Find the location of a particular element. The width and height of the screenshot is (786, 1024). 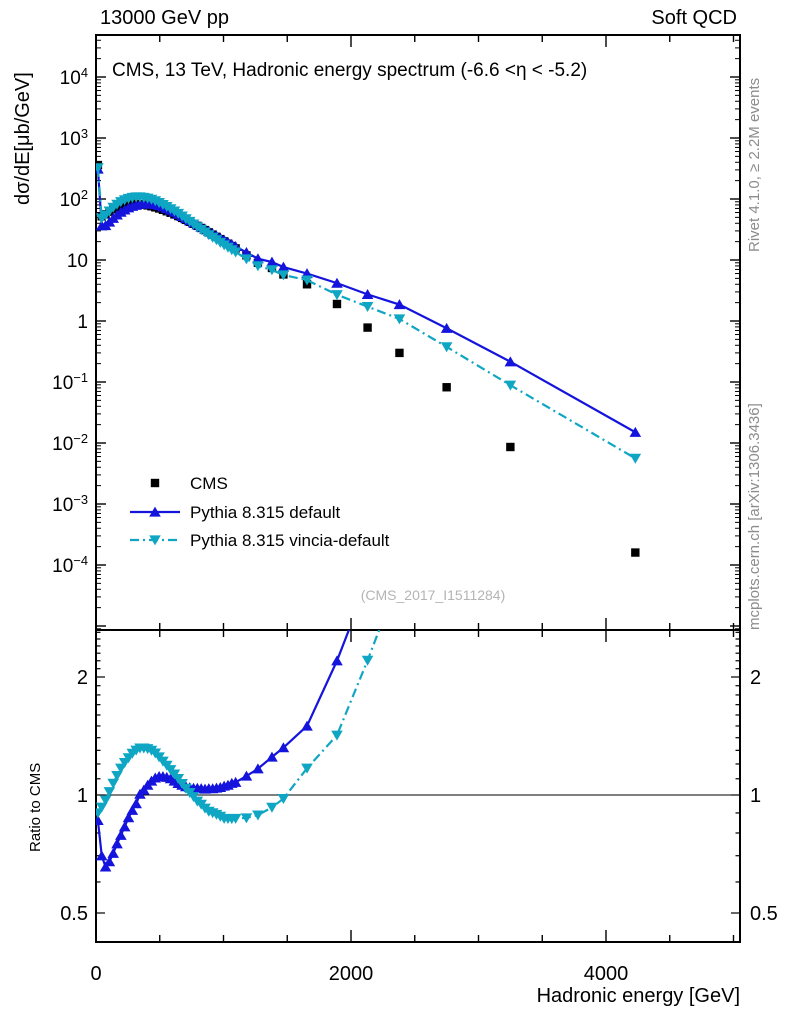

pythia-default-ratio-line is located at coordinates (223, 750).